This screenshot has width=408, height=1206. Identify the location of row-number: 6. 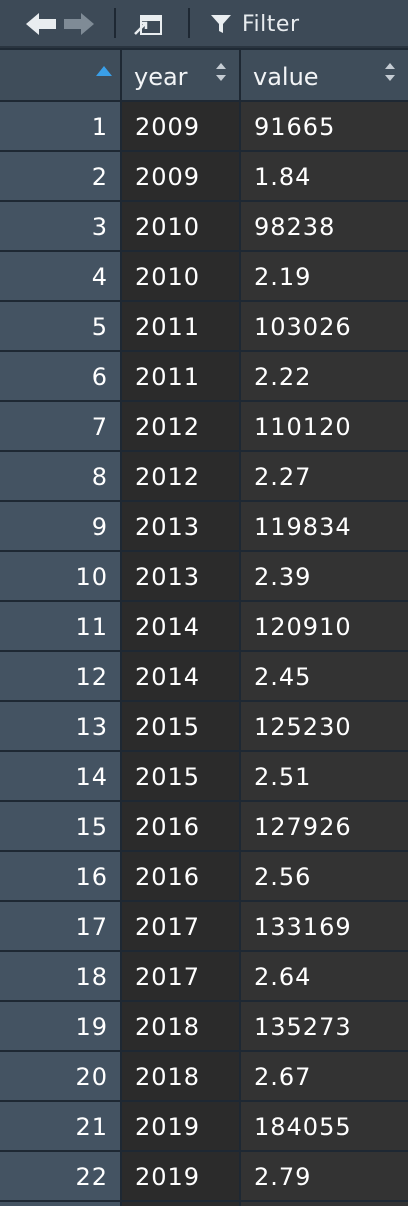
(61, 377).